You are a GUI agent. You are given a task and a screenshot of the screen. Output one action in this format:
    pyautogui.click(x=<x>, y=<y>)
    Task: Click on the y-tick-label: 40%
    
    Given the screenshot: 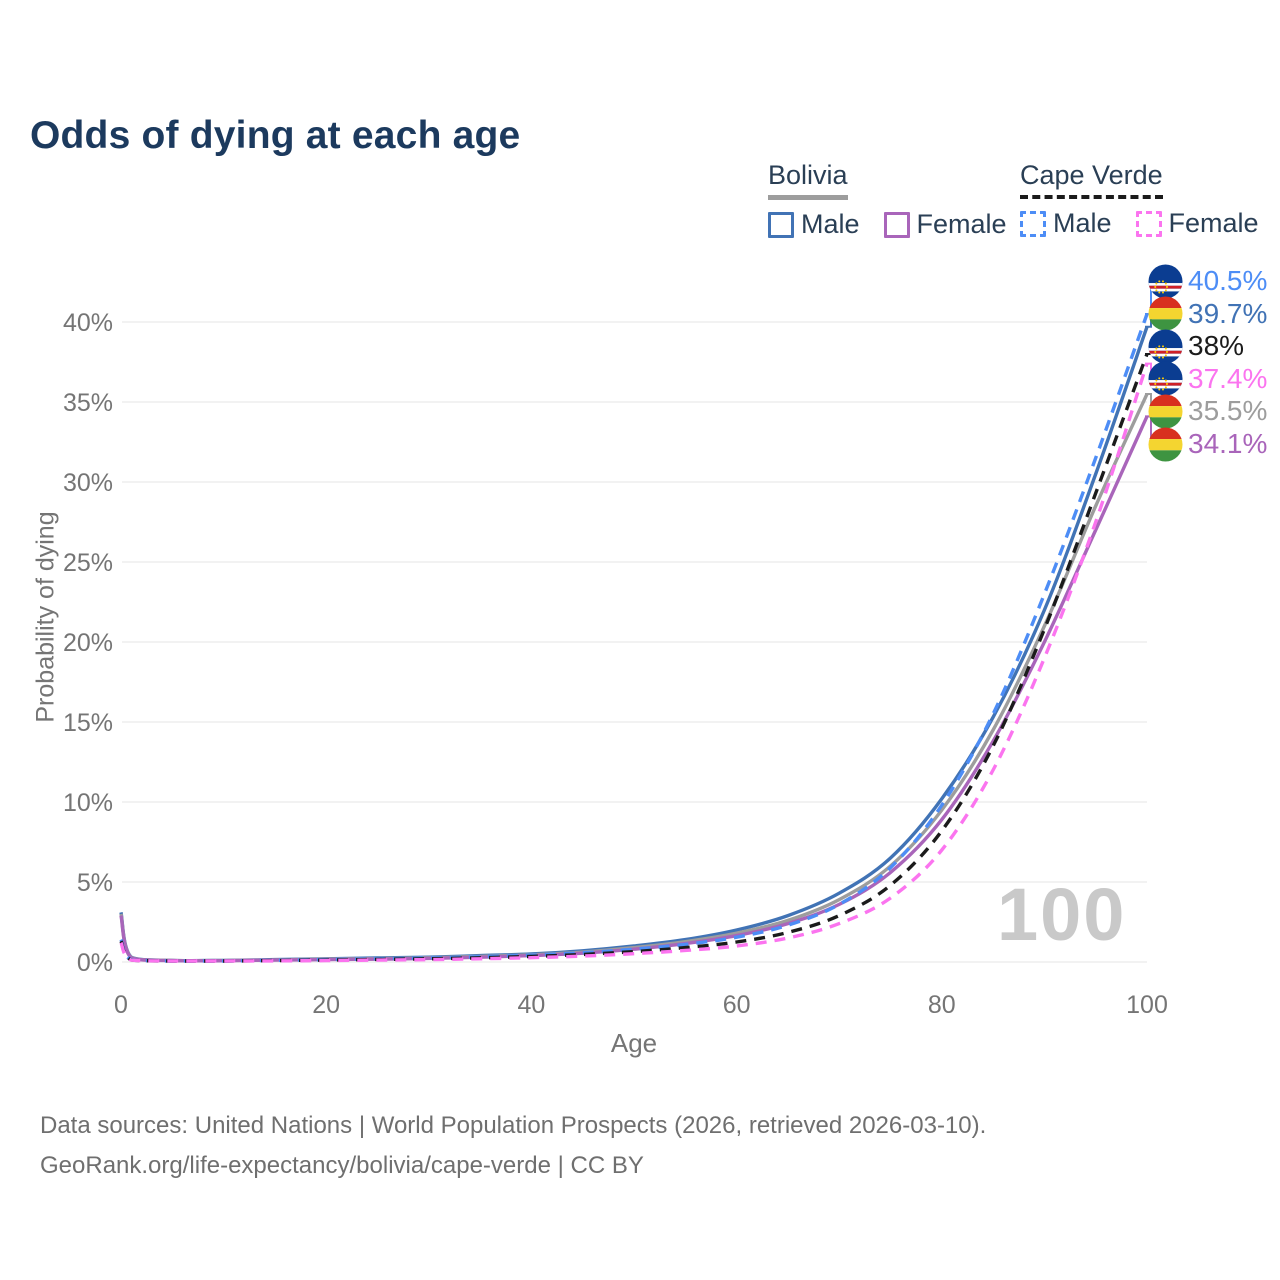 What is the action you would take?
    pyautogui.click(x=88, y=323)
    